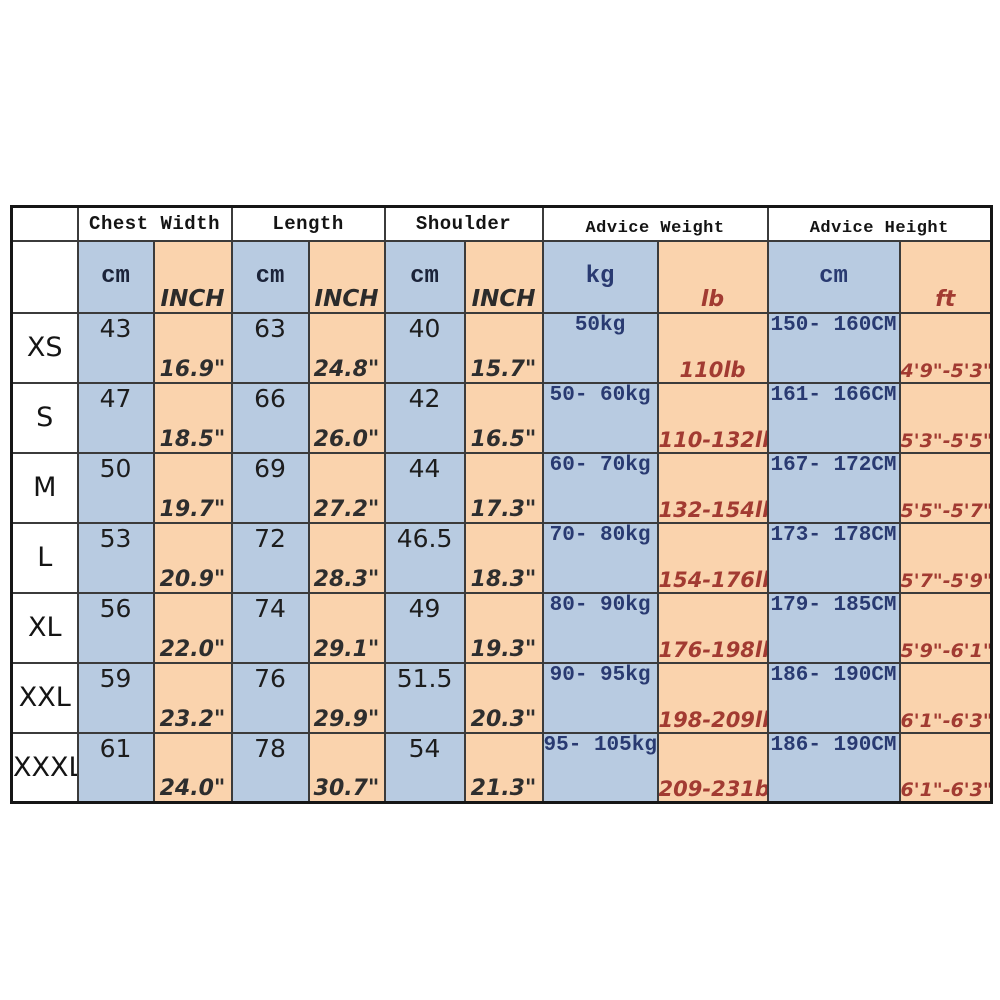 The image size is (1000, 1000). What do you see at coordinates (44, 417) in the screenshot?
I see `size-label: S` at bounding box center [44, 417].